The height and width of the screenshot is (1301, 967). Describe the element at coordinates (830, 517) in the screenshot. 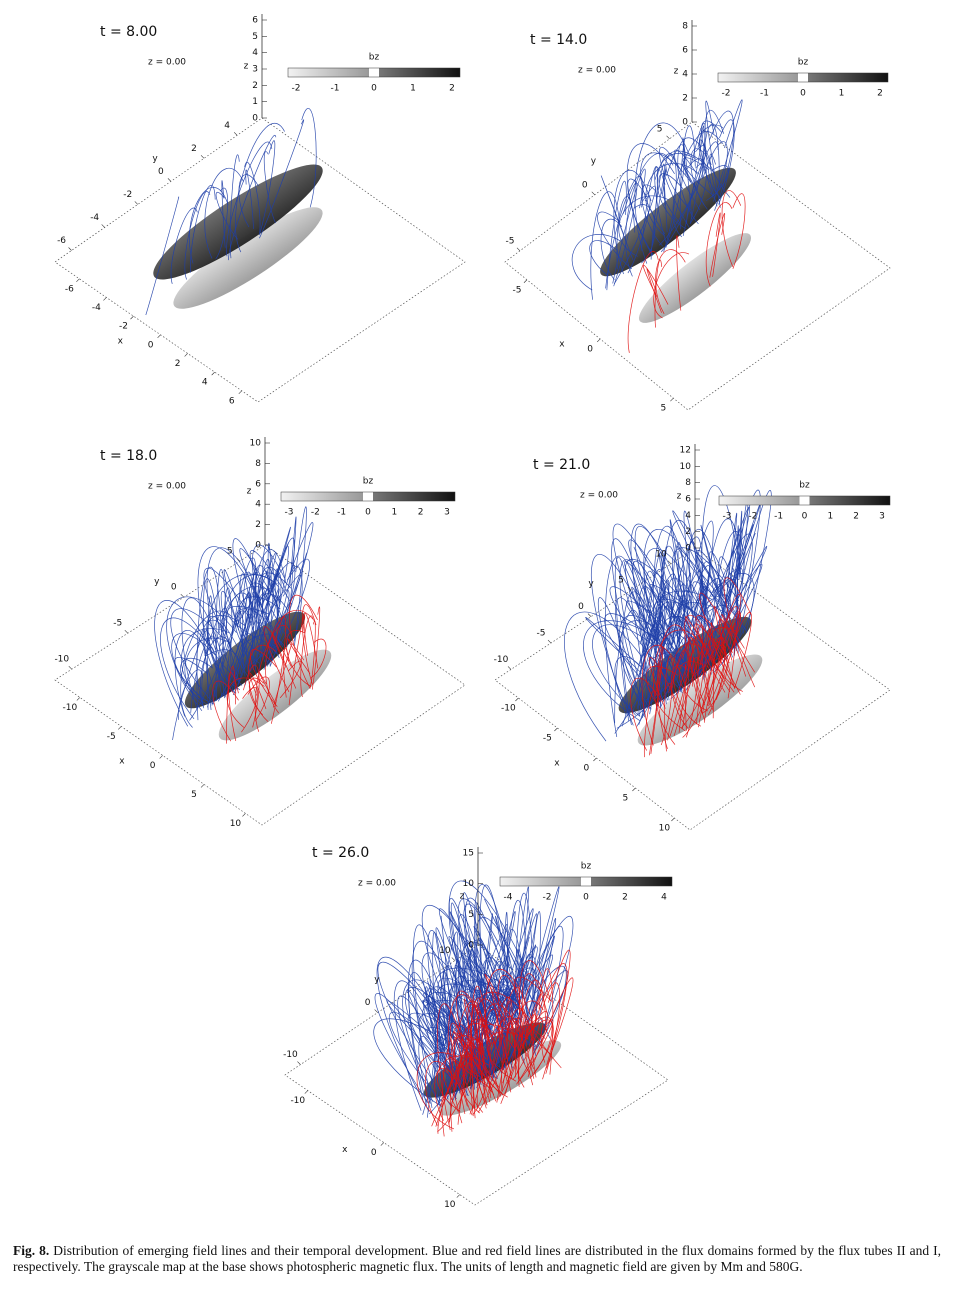

I see `colorbar-tick-label: 1` at that location.